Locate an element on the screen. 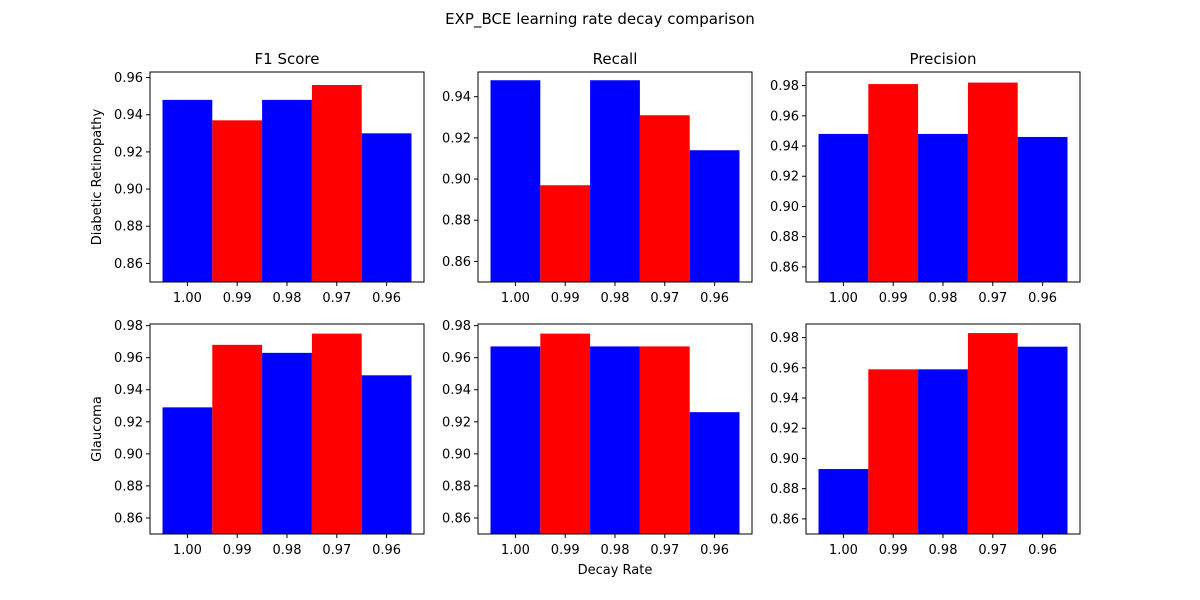 The height and width of the screenshot is (600, 1200). x-axis-label: Decay Rate is located at coordinates (615, 570).